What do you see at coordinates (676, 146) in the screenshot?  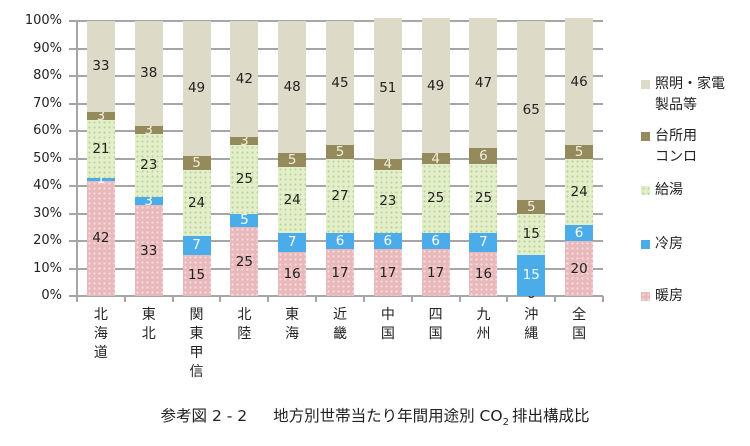 I see `legend-label: 台所用 コンロ` at bounding box center [676, 146].